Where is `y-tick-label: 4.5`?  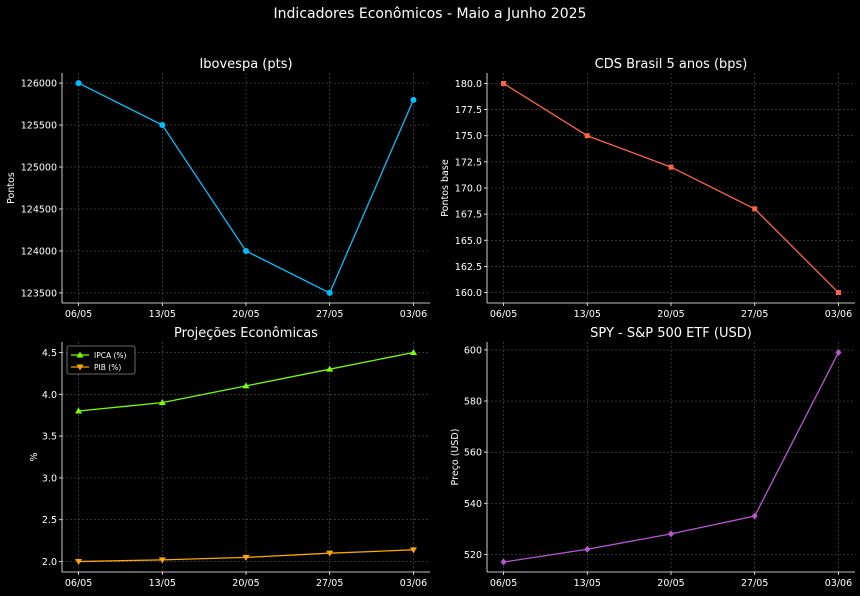
y-tick-label: 4.5 is located at coordinates (49, 353).